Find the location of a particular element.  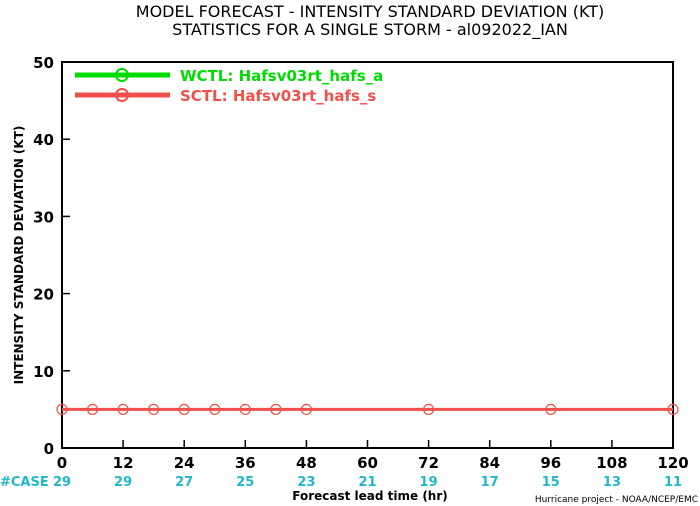

case-count: 25 is located at coordinates (245, 482).